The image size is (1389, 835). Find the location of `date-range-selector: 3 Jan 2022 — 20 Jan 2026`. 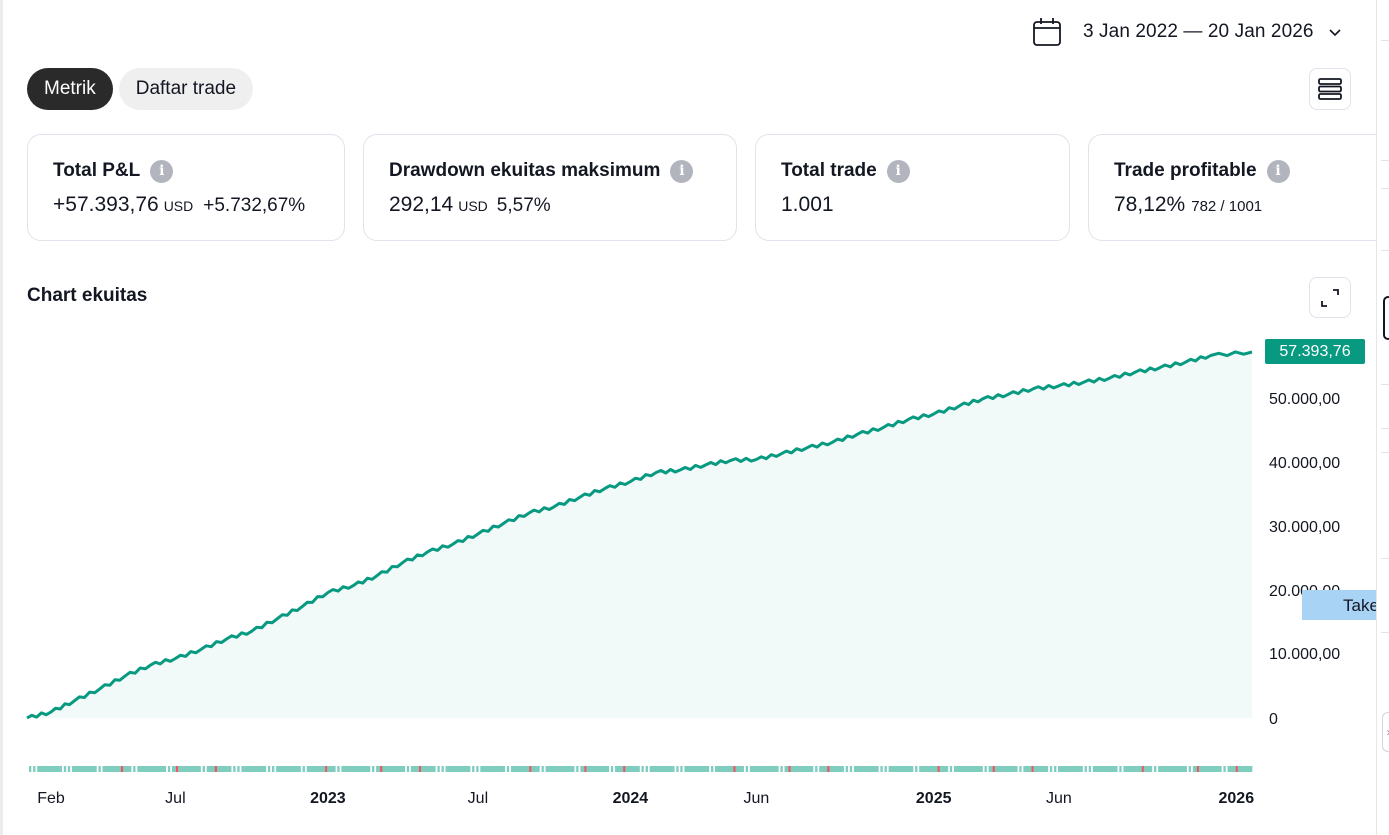

date-range-selector: 3 Jan 2022 — 20 Jan 2026 is located at coordinates (1187, 32).